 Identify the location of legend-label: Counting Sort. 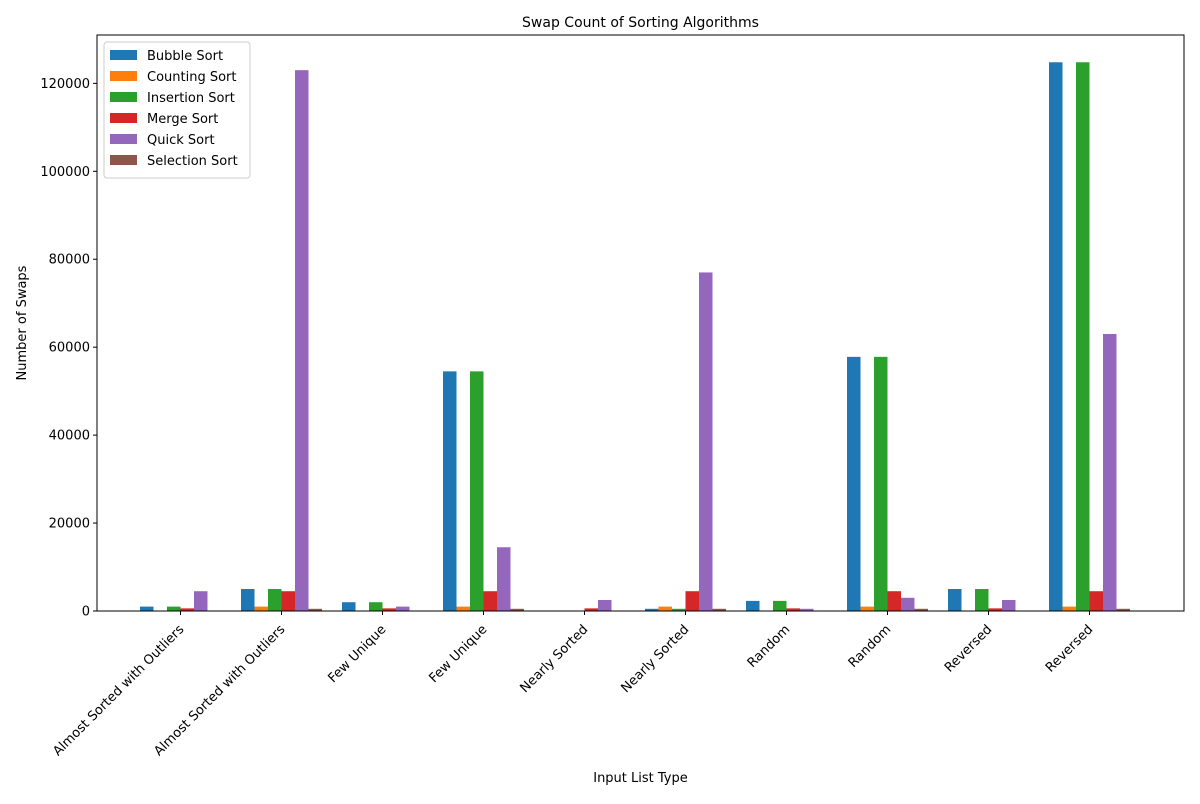
(192, 77).